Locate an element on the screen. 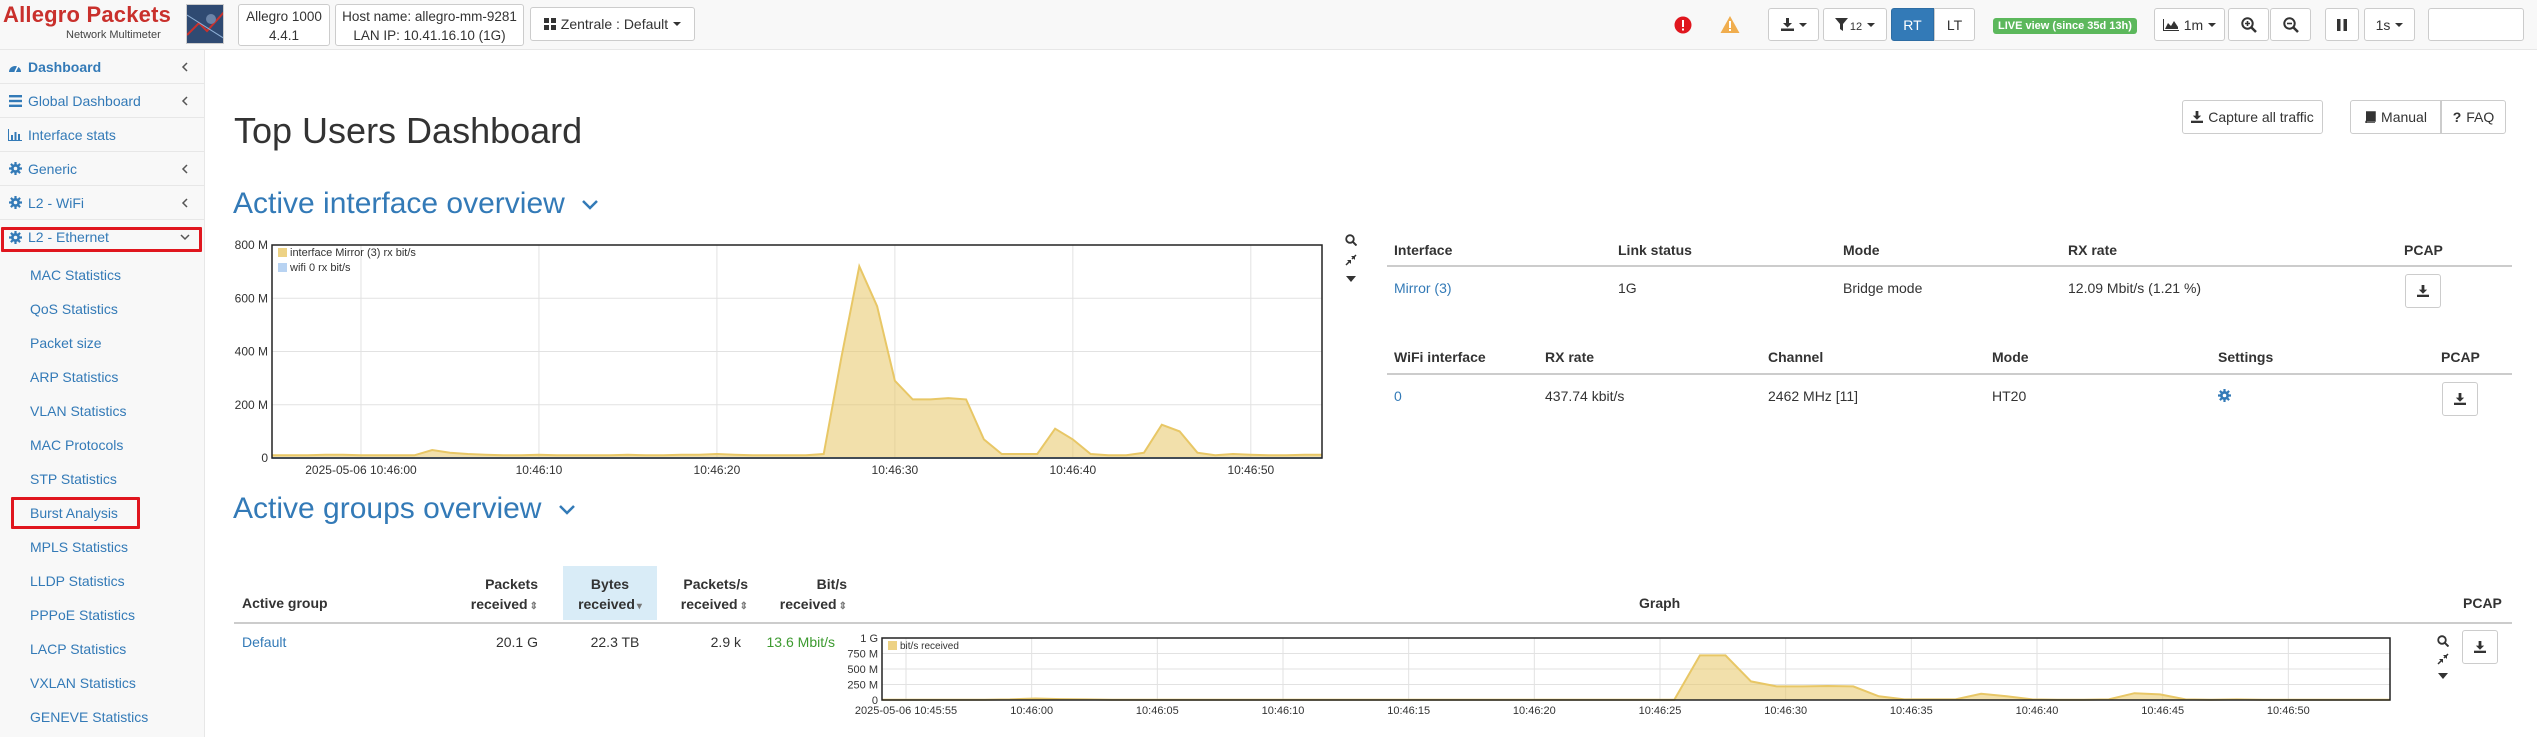 This screenshot has width=2537, height=737. manual-button: Manual is located at coordinates (2395, 117).